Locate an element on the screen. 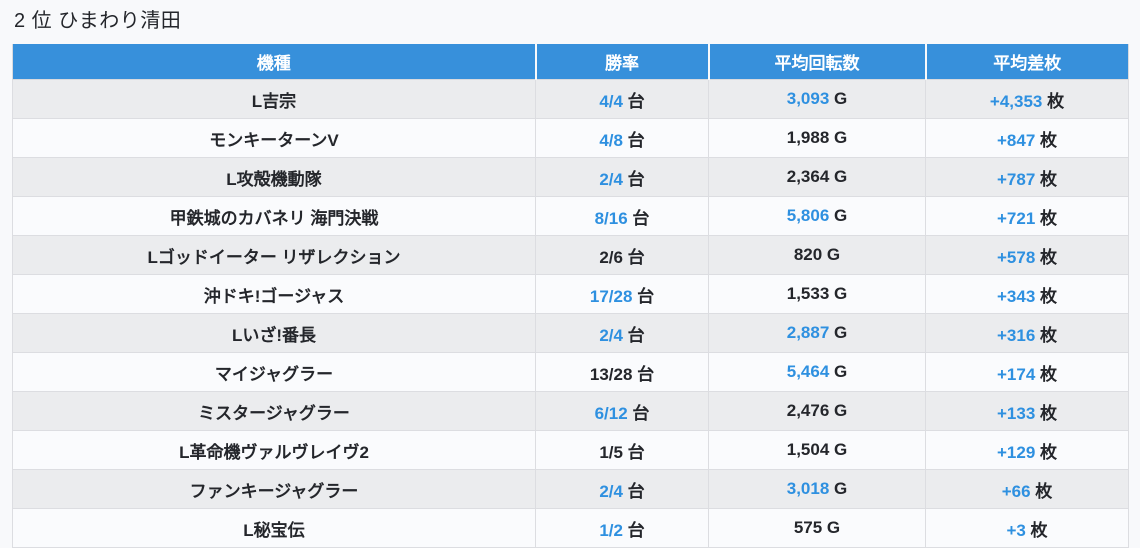  cell-avg-diff: +721 枚 is located at coordinates (1027, 216).